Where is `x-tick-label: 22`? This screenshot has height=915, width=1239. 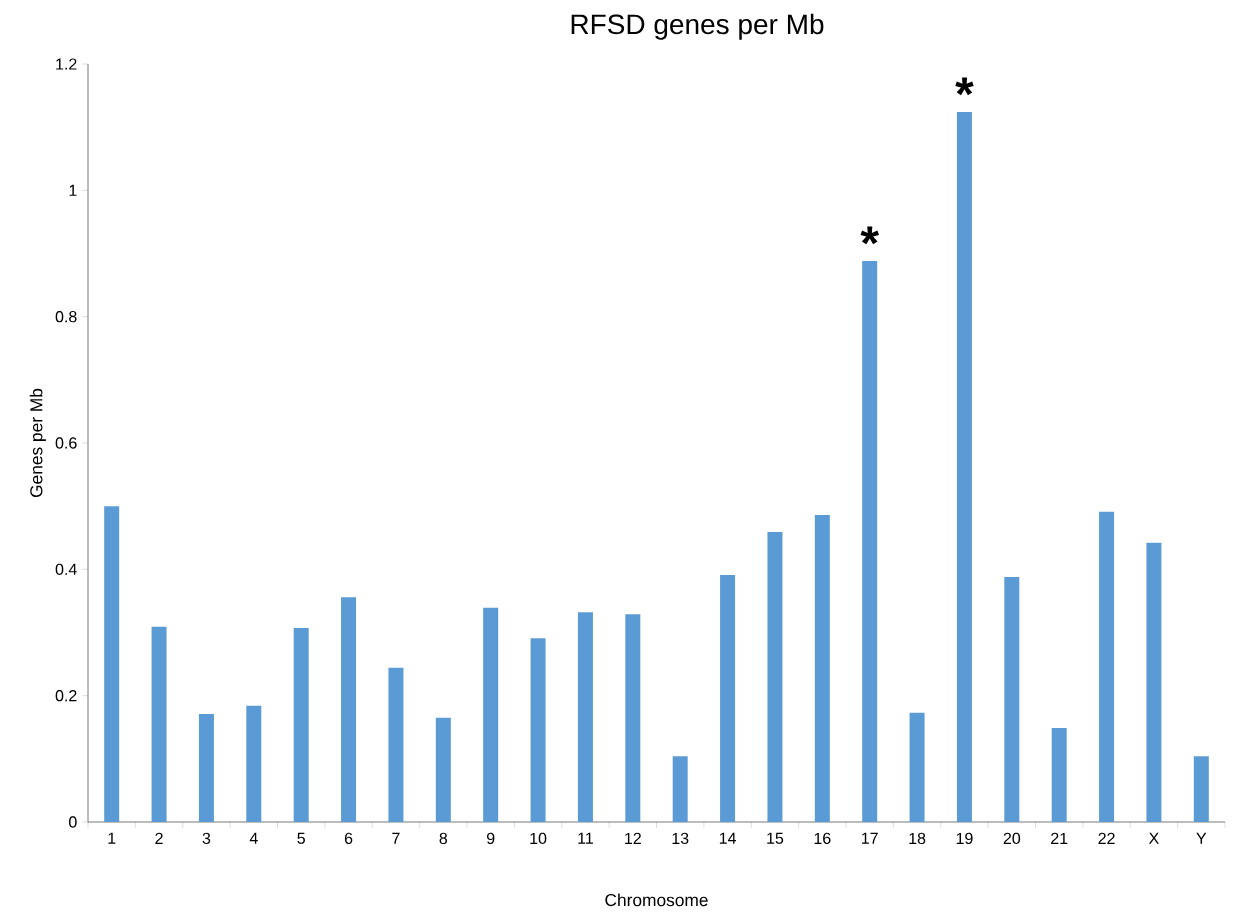 x-tick-label: 22 is located at coordinates (1106, 838).